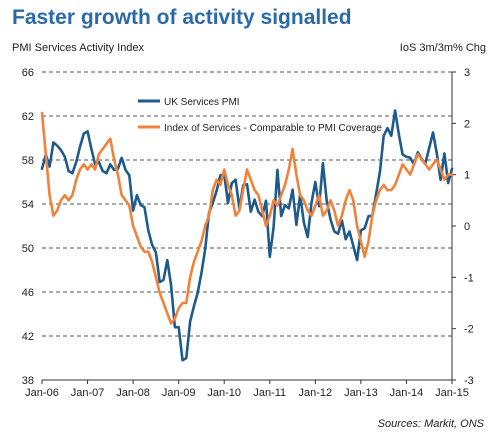 This screenshot has width=496, height=447. Describe the element at coordinates (467, 227) in the screenshot. I see `y-right-tick-label: 0` at that location.